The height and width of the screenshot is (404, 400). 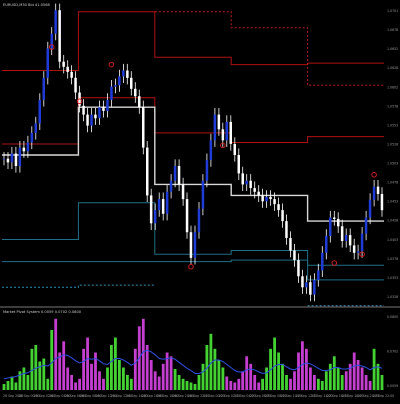 What do you see at coordinates (59, 396) in the screenshot?
I see `time-axis-label: 26 Sep 04:00` at bounding box center [59, 396].